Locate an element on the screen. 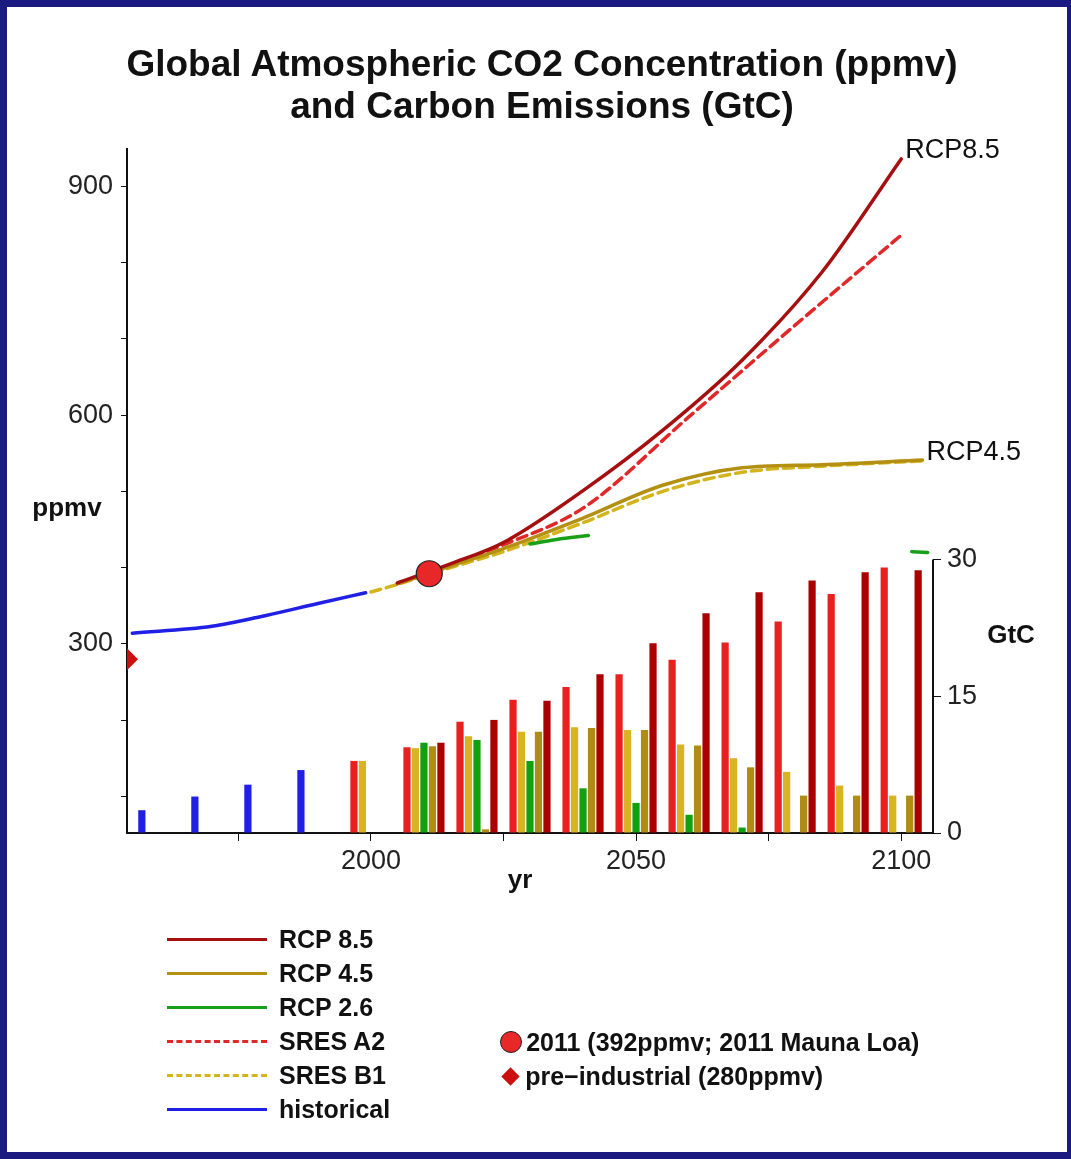  legend-label: 2011 (392ppmv; 2011 Mauna Loa) is located at coordinates (723, 1042).